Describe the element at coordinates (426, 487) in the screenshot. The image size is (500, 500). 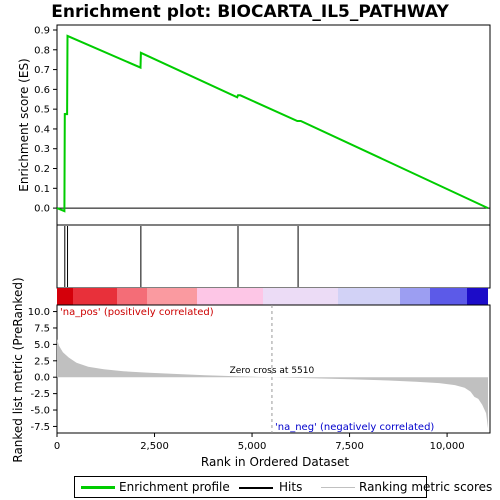
I see `legend-ranking-metric: Ranking metric scores` at that location.